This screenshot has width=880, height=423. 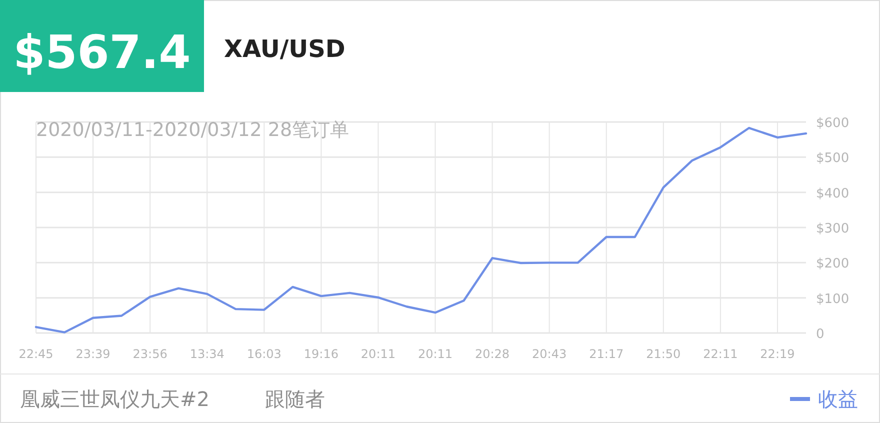 I want to click on y-tick-label: $400, so click(x=833, y=194).